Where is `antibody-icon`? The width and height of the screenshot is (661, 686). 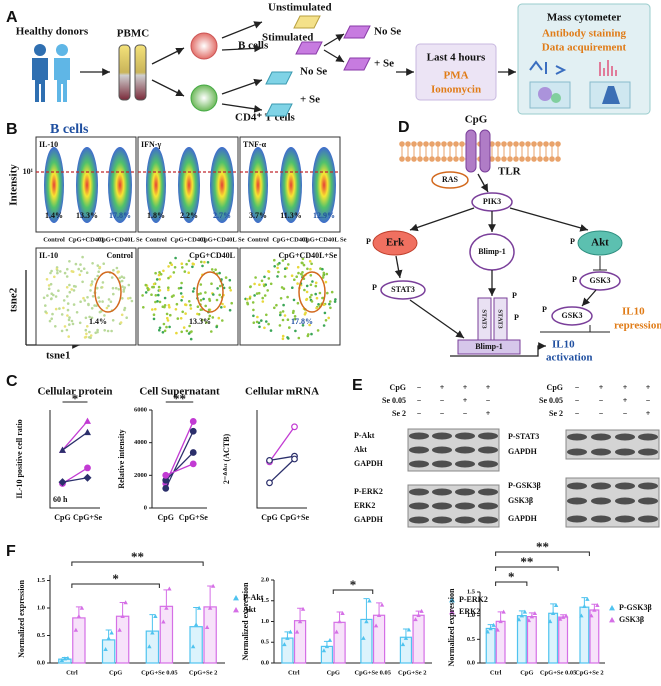
antibody-icon is located at coordinates (548, 67).